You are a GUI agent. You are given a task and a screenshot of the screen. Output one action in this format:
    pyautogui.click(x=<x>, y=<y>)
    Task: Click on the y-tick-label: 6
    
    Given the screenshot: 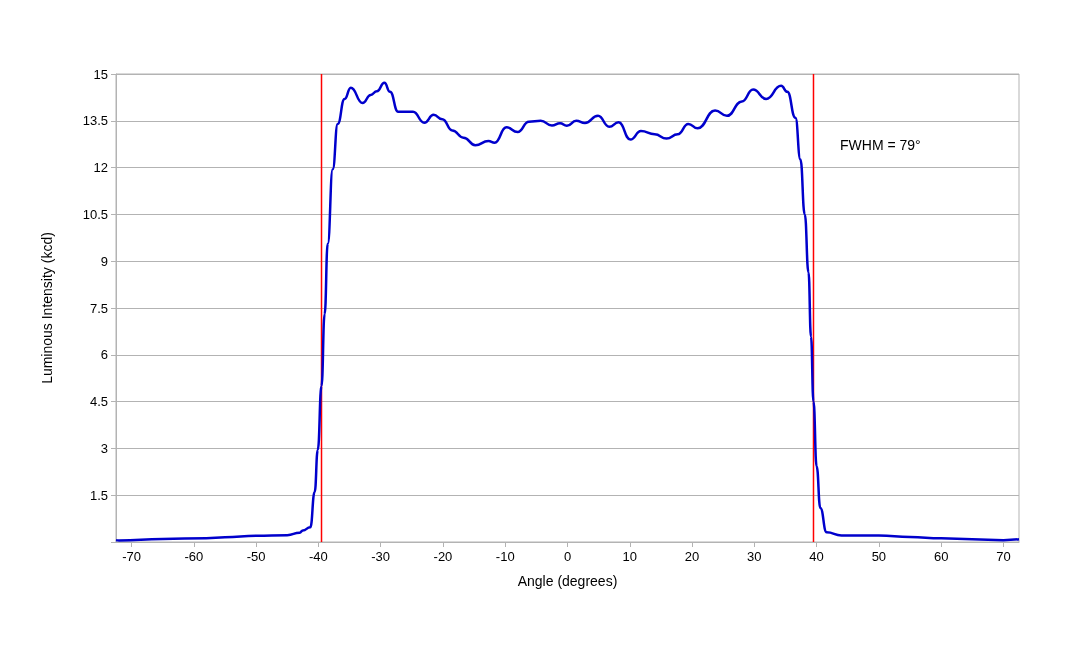 What is the action you would take?
    pyautogui.click(x=104, y=355)
    